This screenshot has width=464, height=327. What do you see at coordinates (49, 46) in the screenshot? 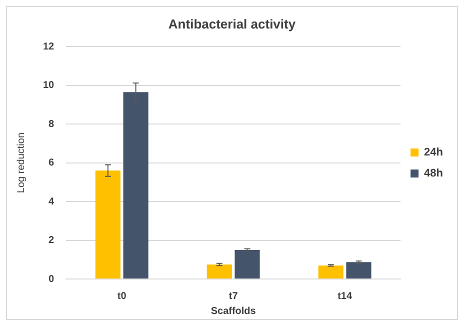
I see `y-tick-label: 12` at bounding box center [49, 46].